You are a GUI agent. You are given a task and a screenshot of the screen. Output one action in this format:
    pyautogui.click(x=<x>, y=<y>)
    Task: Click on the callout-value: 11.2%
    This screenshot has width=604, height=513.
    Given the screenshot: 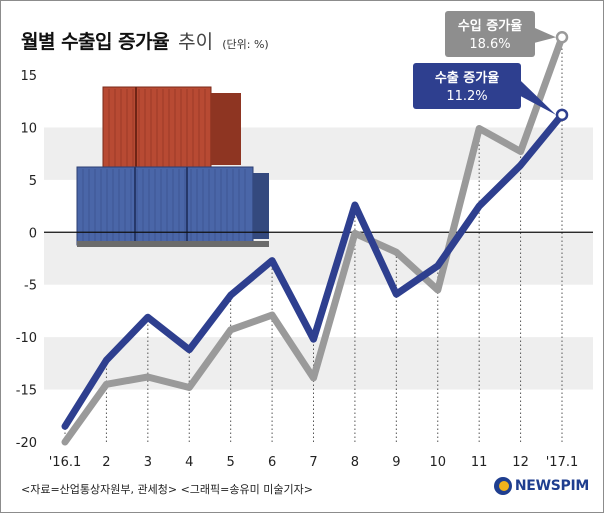 What is the action you would take?
    pyautogui.click(x=466, y=96)
    